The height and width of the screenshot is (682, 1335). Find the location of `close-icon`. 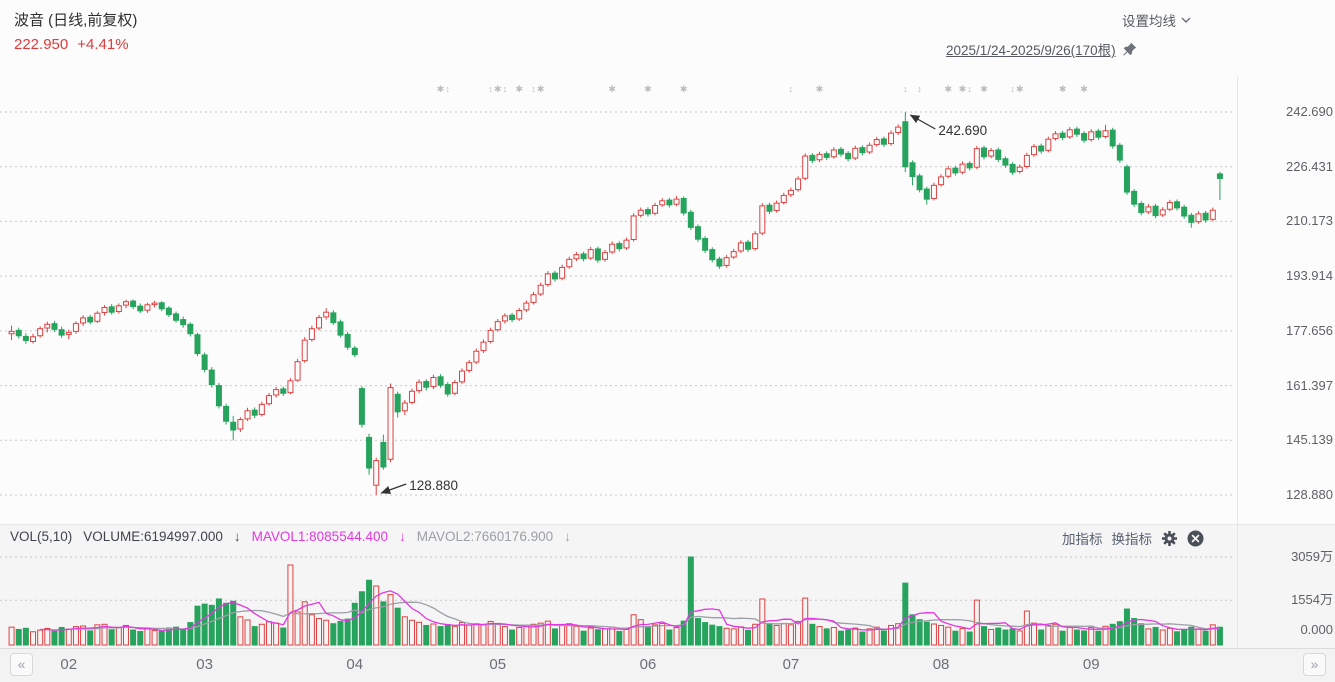

close-icon is located at coordinates (1195, 538).